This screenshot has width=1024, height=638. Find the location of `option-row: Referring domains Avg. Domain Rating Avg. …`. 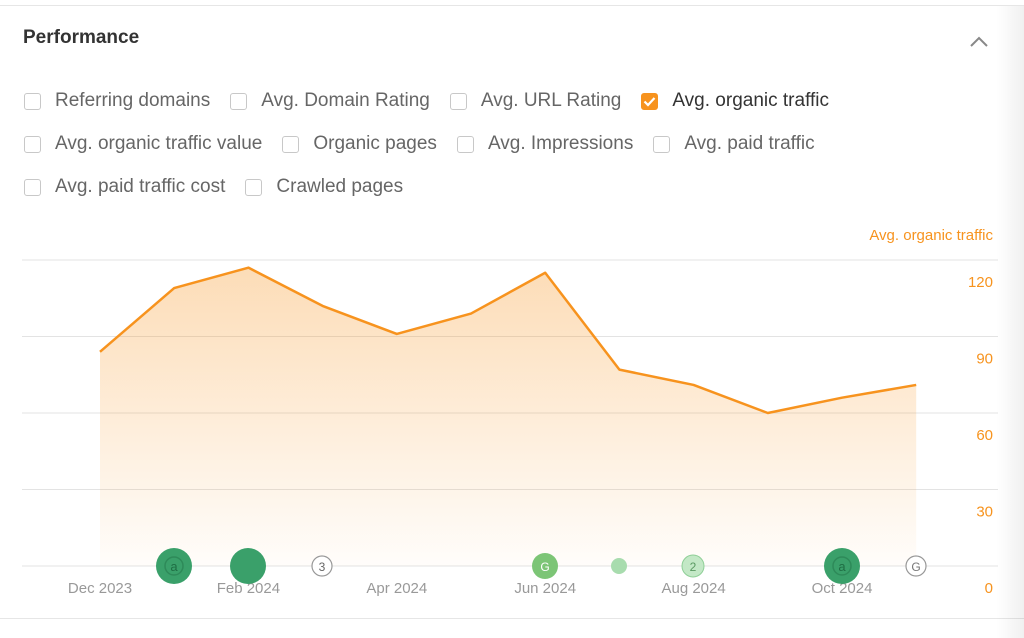

option-row: Referring domains Avg. Domain Rating Avg. … is located at coordinates (436, 101).